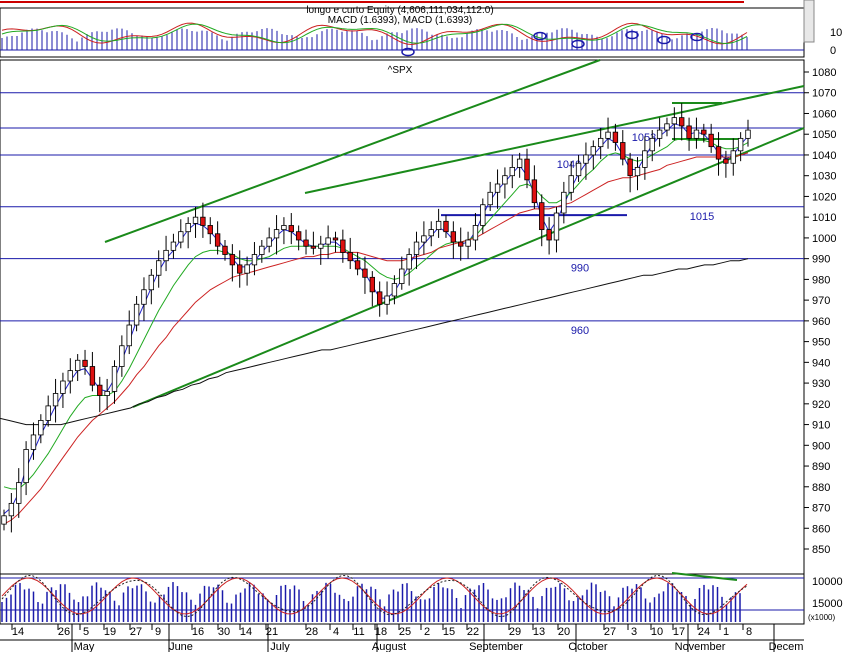  What do you see at coordinates (821, 405) in the screenshot?
I see `price-tick-label: 920` at bounding box center [821, 405].